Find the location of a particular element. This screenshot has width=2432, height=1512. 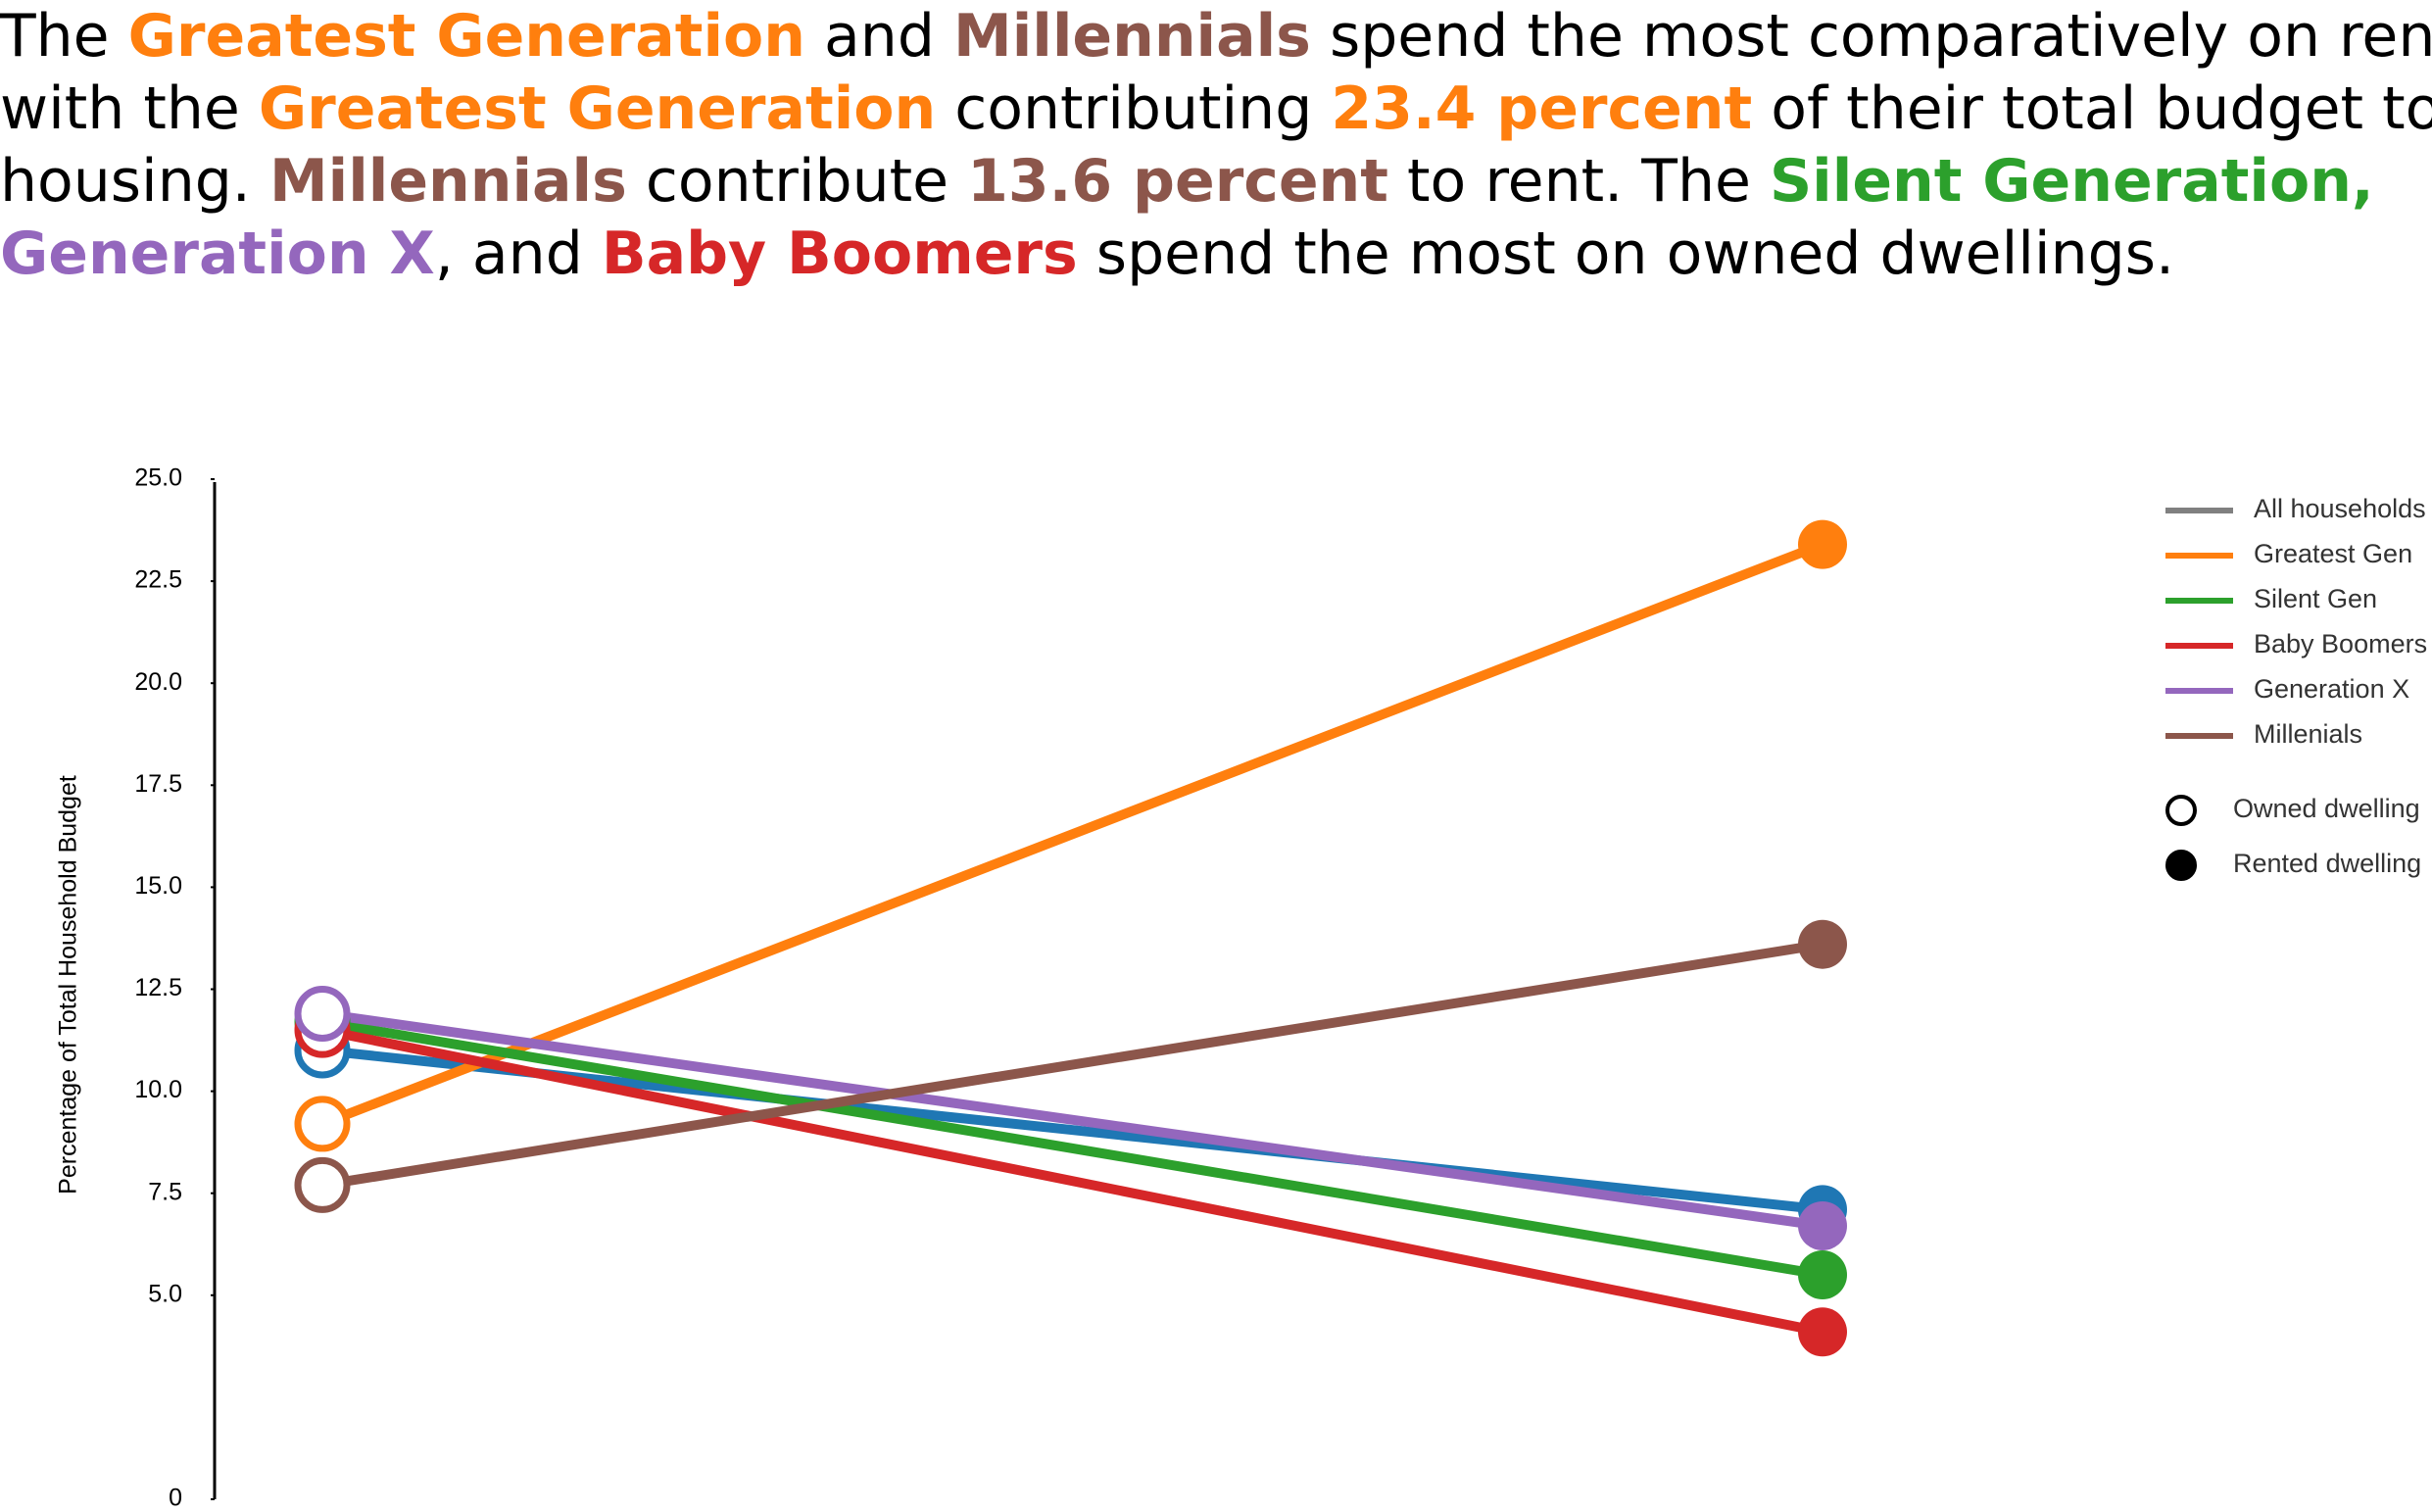

headline-text: Generation X is located at coordinates (217, 253).